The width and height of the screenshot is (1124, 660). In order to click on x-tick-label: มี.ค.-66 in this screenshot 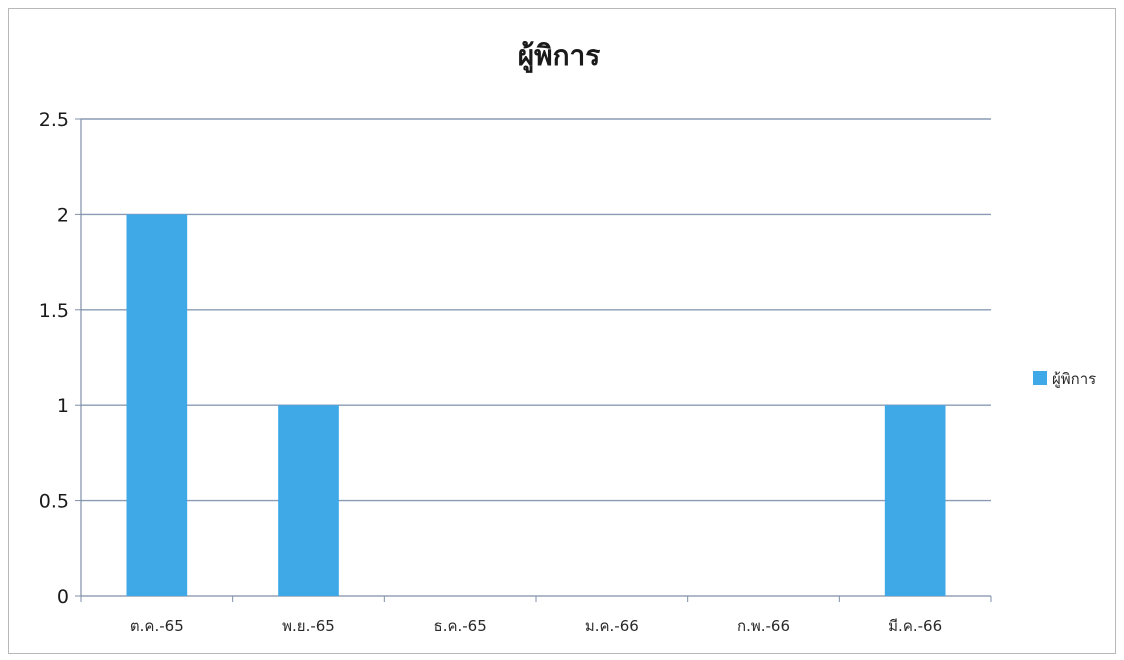, I will do `click(915, 626)`.